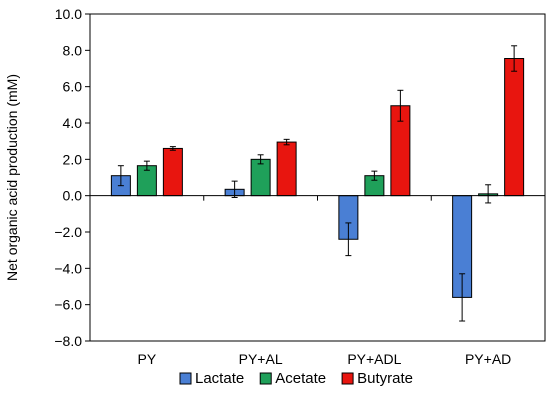 The width and height of the screenshot is (550, 407). What do you see at coordinates (300, 378) in the screenshot?
I see `legend-label-acetate: Acetate` at bounding box center [300, 378].